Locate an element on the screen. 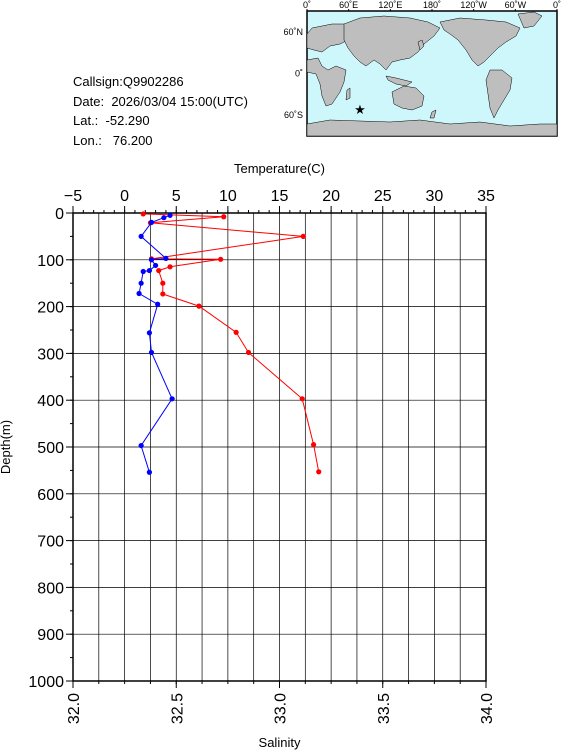 This screenshot has width=564, height=751. indonesia-landmass is located at coordinates (399, 81).